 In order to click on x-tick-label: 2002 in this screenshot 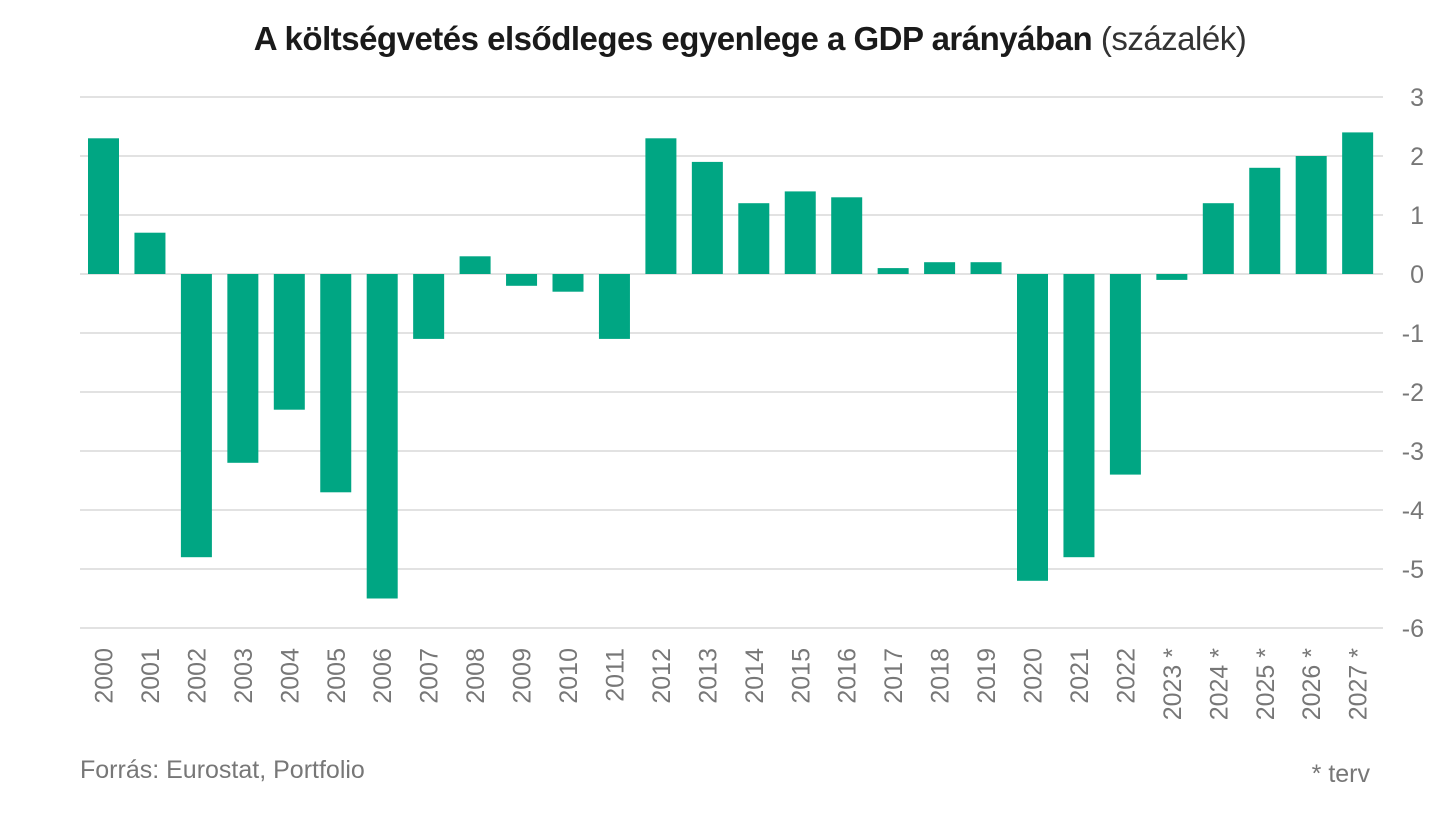, I will do `click(197, 676)`.